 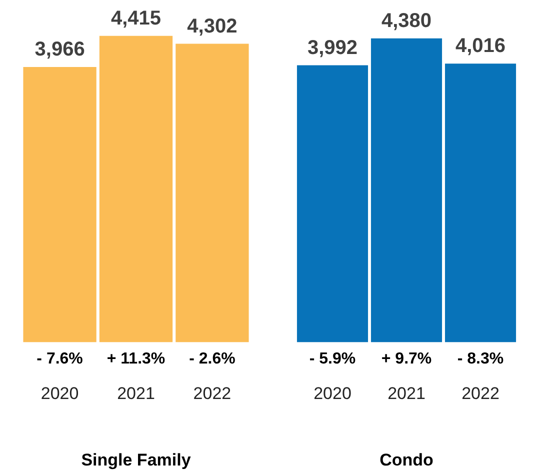 What do you see at coordinates (59, 49) in the screenshot?
I see `data-label: 3,966` at bounding box center [59, 49].